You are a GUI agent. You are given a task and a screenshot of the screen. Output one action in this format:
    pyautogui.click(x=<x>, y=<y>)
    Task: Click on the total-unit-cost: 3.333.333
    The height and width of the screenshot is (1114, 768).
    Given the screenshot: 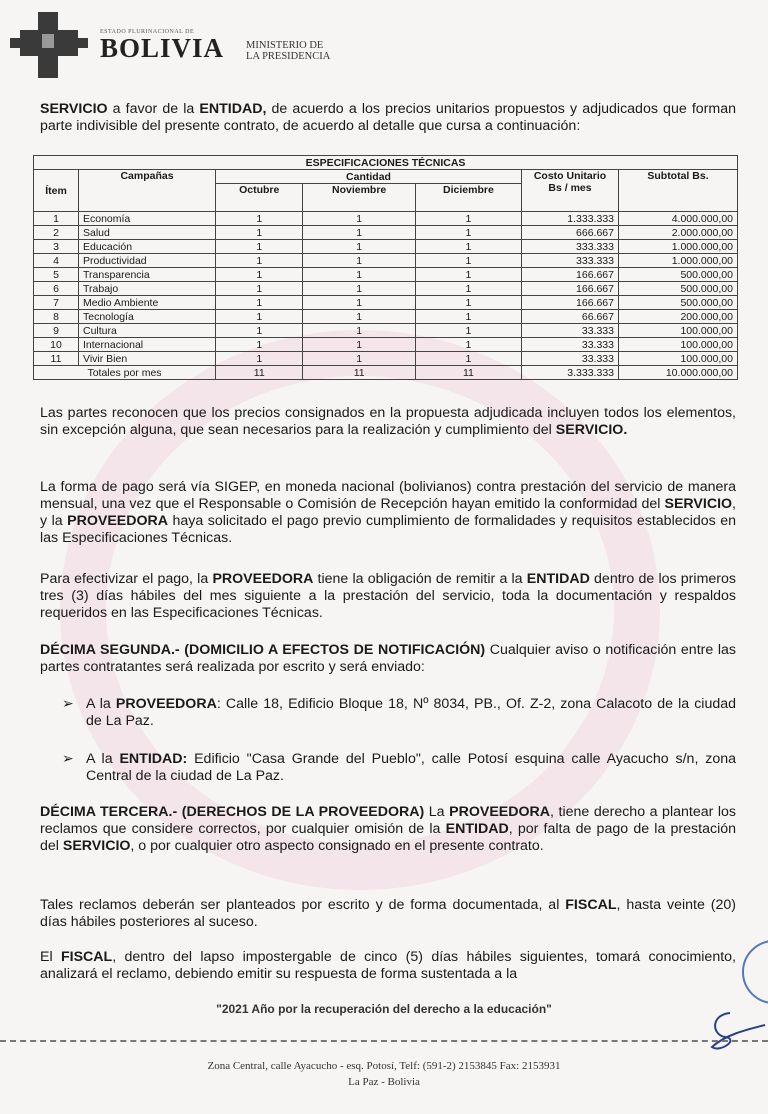 What is the action you would take?
    pyautogui.click(x=570, y=372)
    